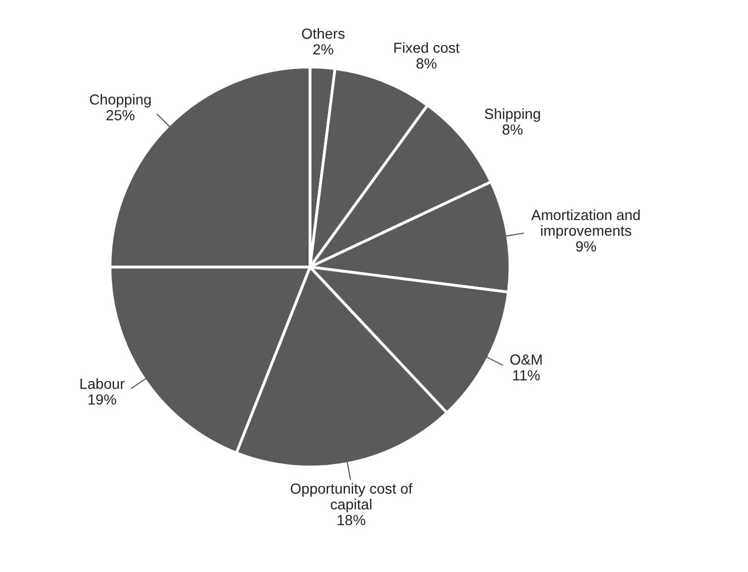 Image resolution: width=748 pixels, height=572 pixels. I want to click on data-label: 19%, so click(102, 399).